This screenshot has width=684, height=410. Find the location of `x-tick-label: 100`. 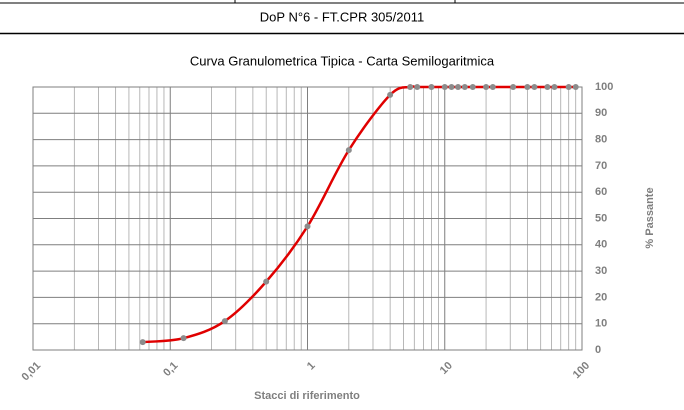

x-tick-label: 100 is located at coordinates (581, 370).